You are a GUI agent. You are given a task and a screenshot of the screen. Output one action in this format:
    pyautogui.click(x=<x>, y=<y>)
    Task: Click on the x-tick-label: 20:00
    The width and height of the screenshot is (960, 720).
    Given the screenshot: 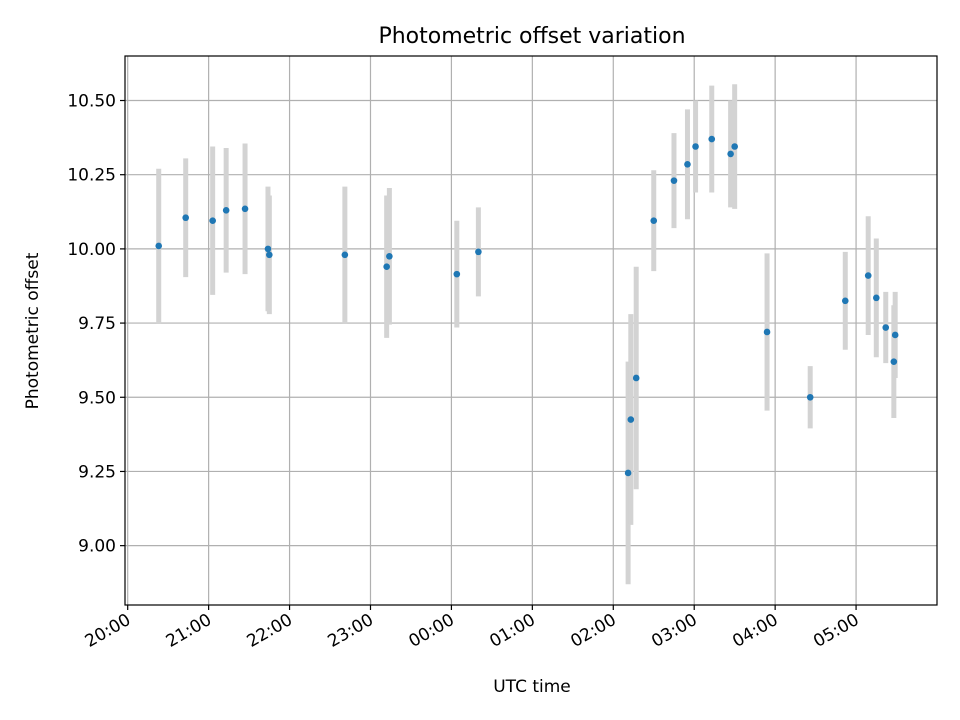 What is the action you would take?
    pyautogui.click(x=108, y=631)
    